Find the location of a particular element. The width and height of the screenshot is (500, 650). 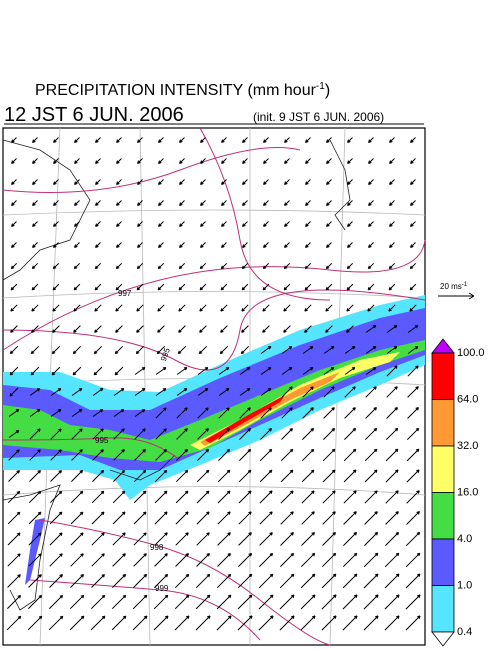

colorbar-label: 0.4 is located at coordinates (464, 632).